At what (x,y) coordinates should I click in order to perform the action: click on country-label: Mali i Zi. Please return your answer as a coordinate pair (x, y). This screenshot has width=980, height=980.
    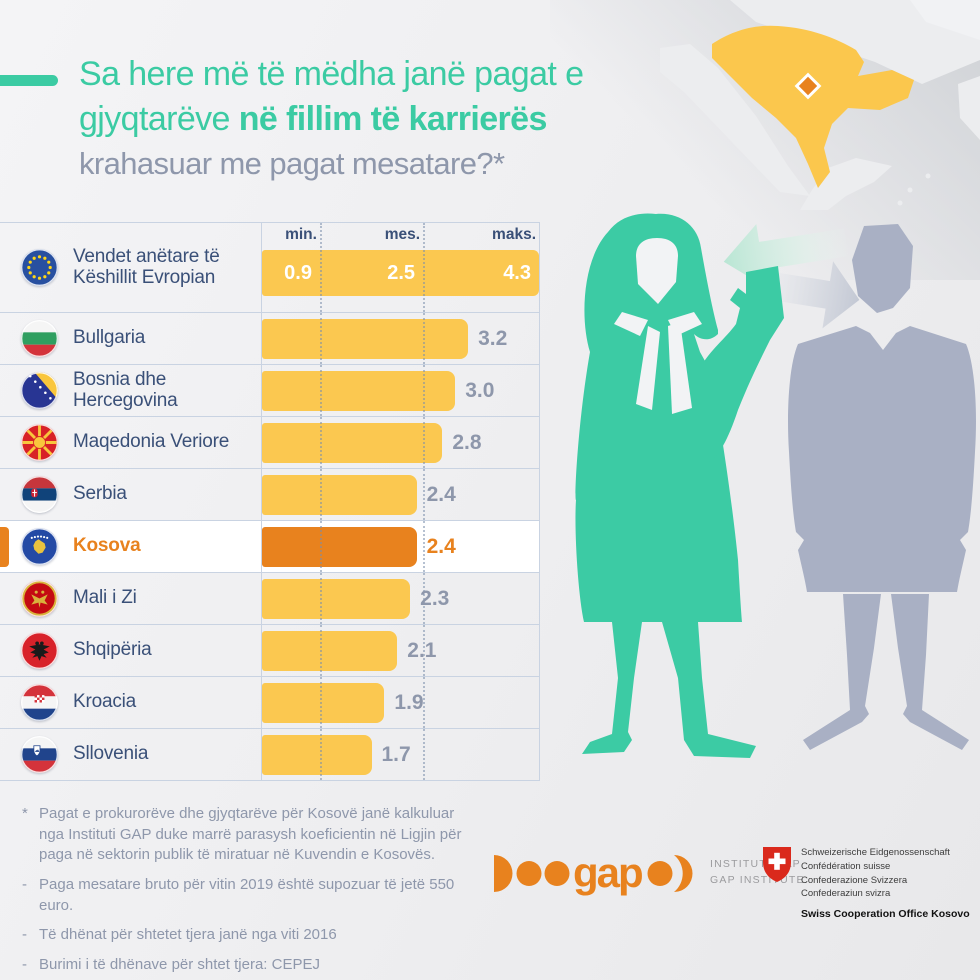
    Looking at the image, I should click on (105, 598).